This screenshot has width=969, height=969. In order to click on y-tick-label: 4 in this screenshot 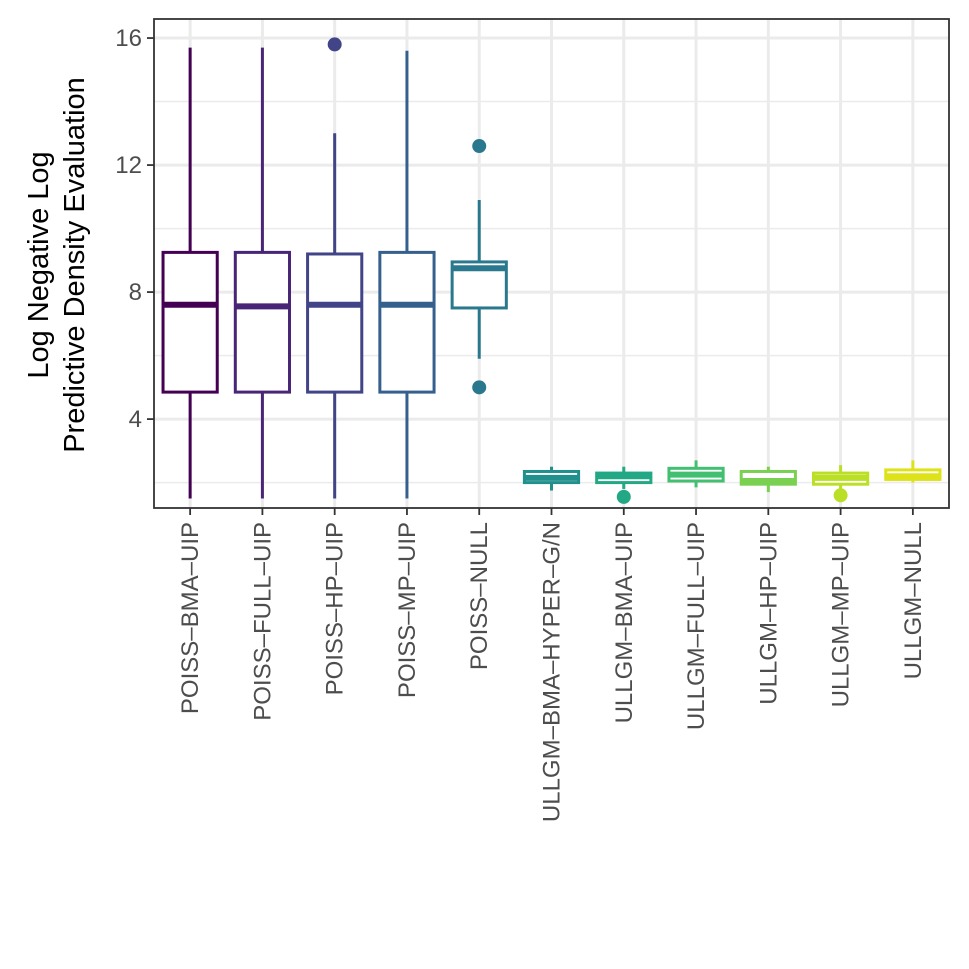, I will do `click(135, 419)`.